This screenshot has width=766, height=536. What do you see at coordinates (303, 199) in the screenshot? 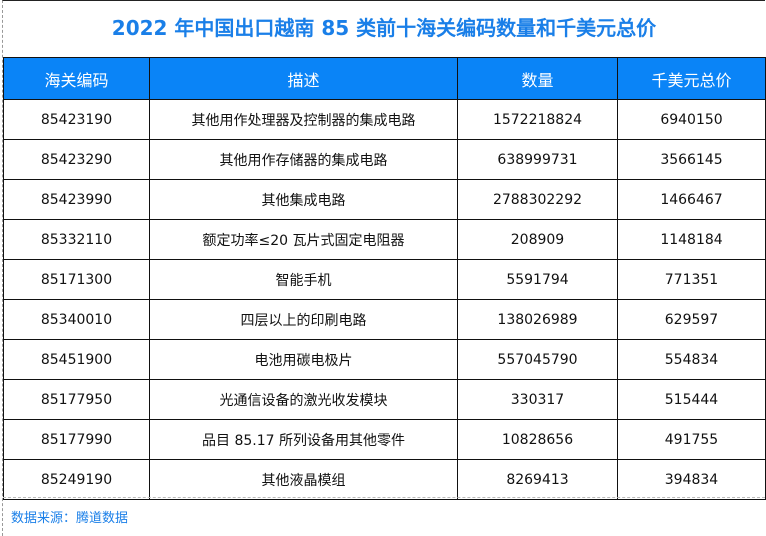
I see `cell-description: 其他集成电路` at bounding box center [303, 199].